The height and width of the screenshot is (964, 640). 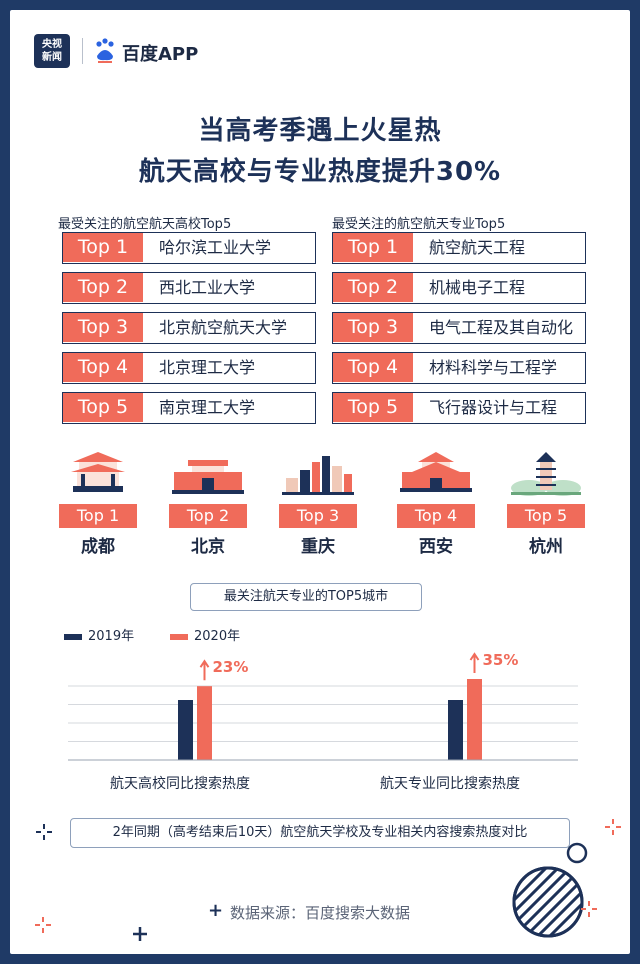 What do you see at coordinates (223, 327) in the screenshot?
I see `rank-name: 北京航空航天大学` at bounding box center [223, 327].